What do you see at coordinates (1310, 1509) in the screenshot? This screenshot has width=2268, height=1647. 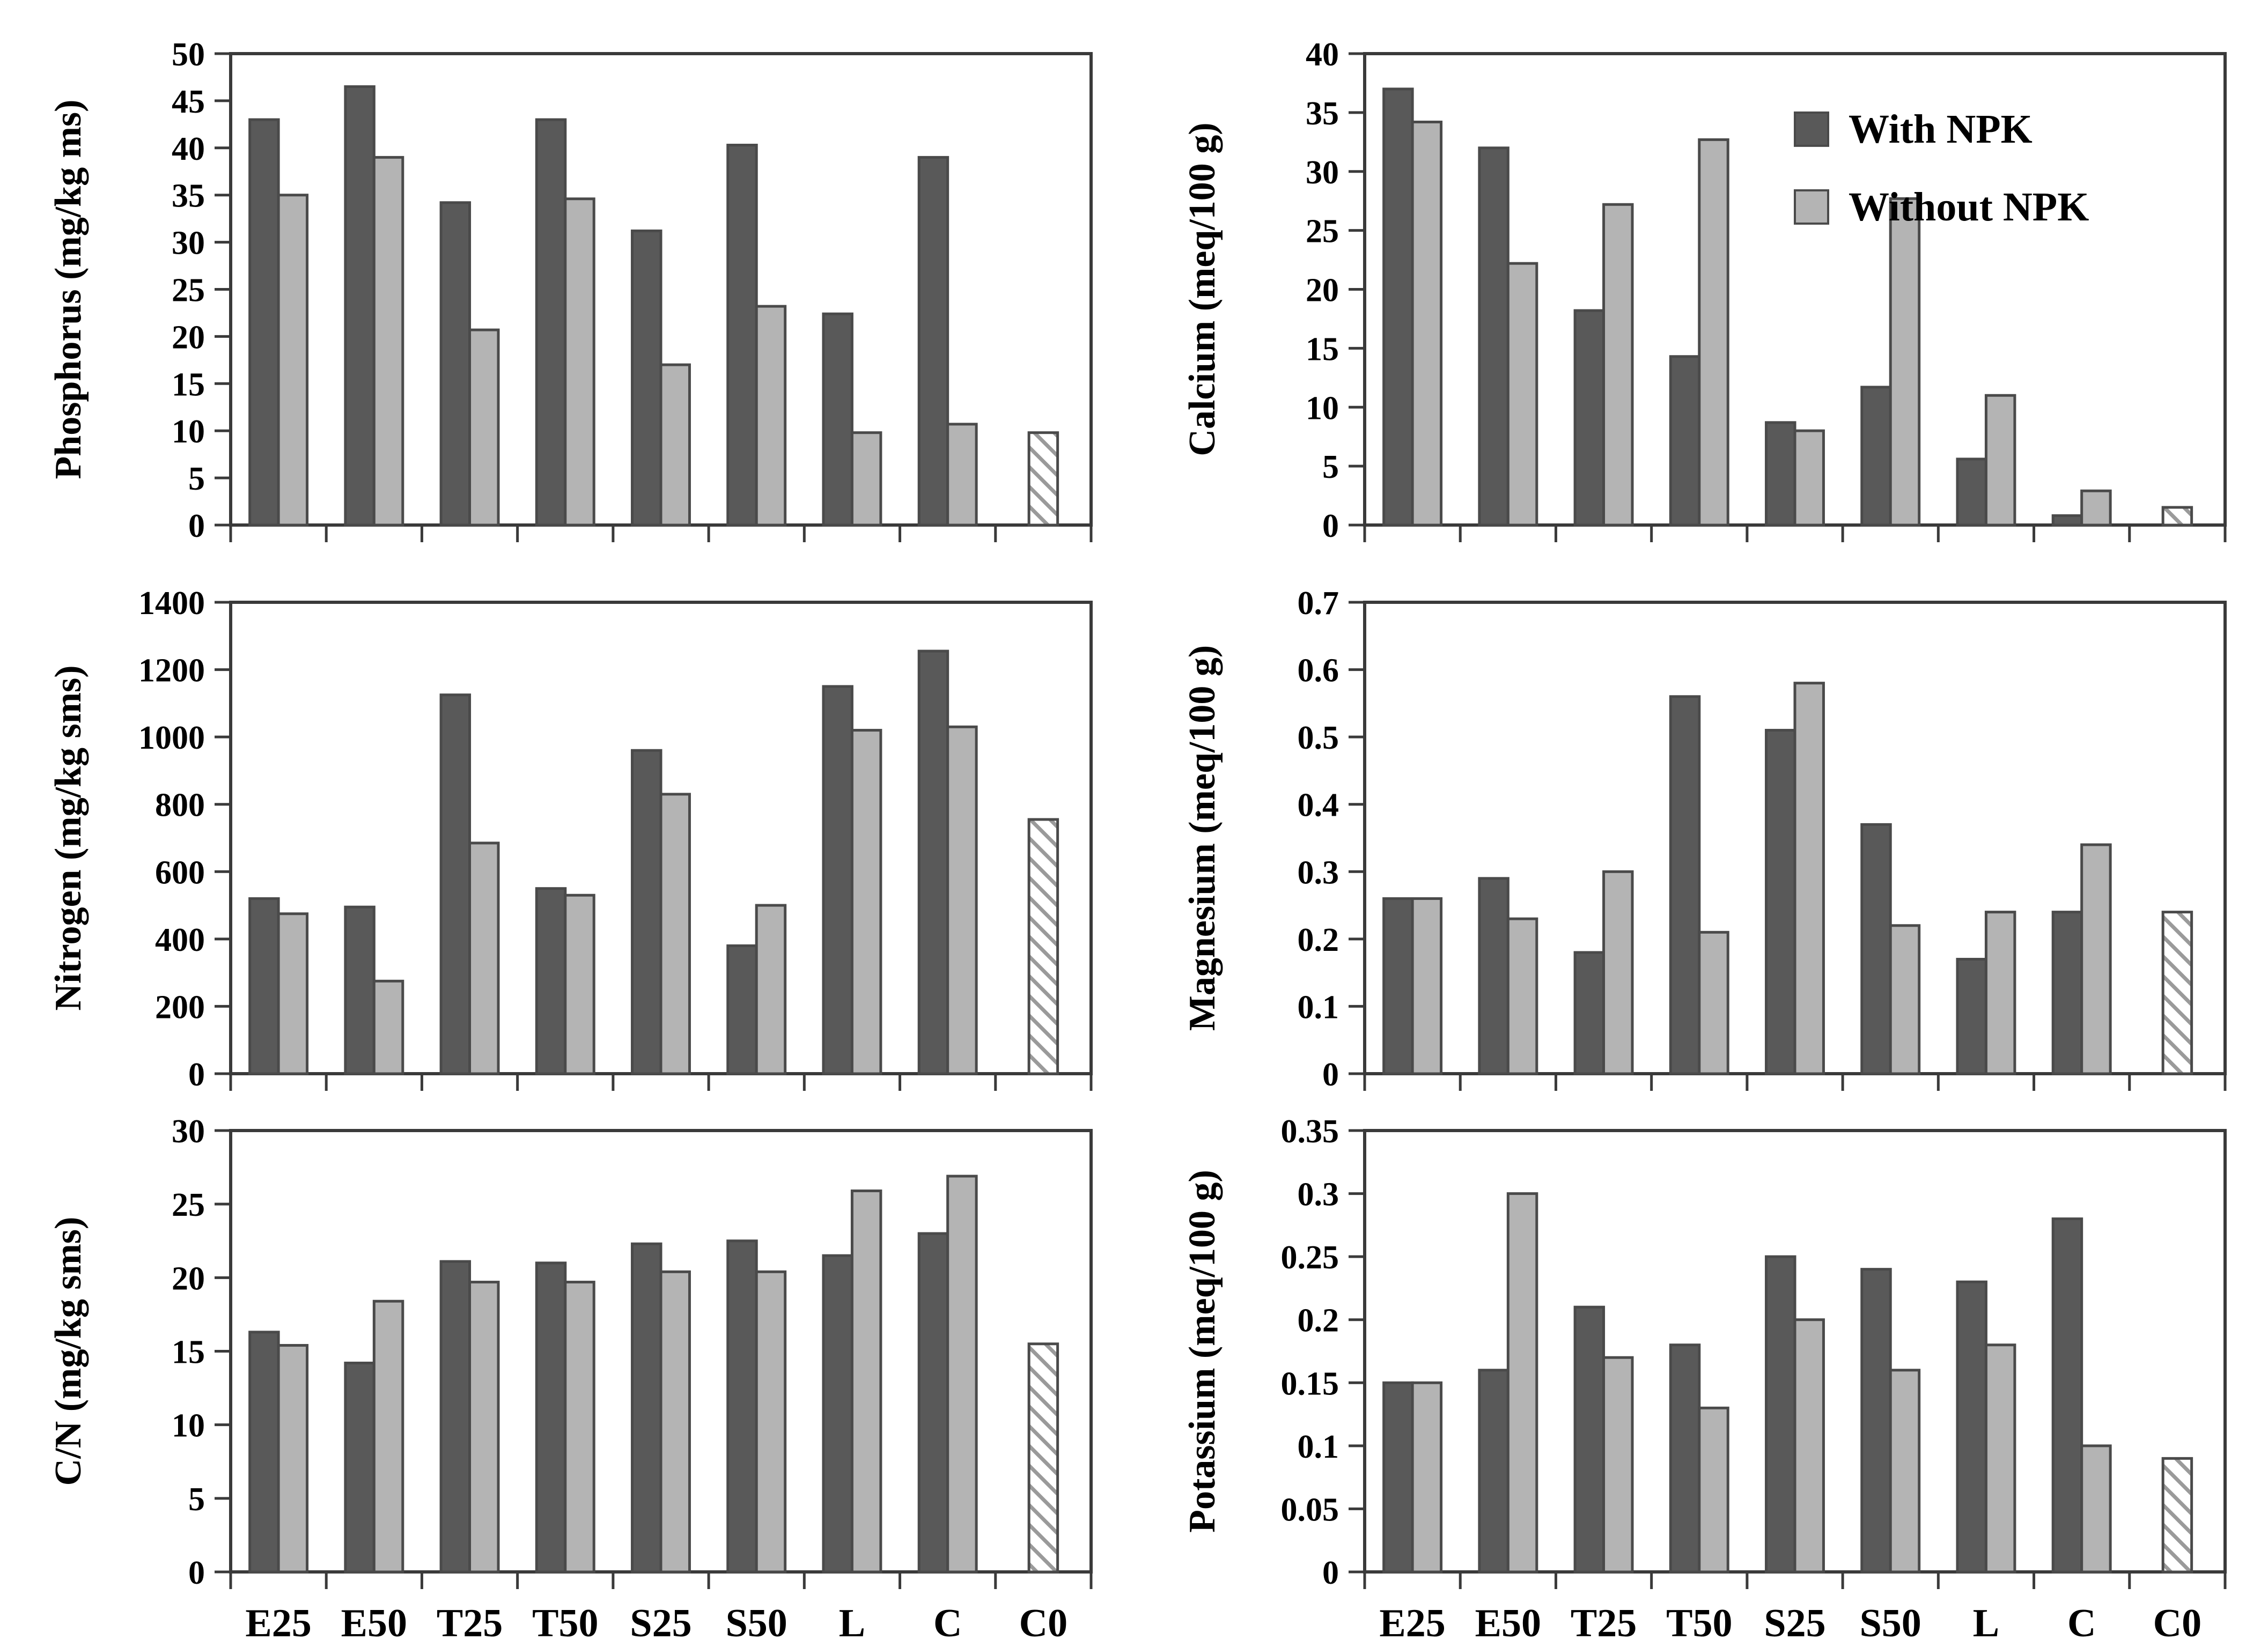 I see `y-tick-label: 0.05` at bounding box center [1310, 1509].